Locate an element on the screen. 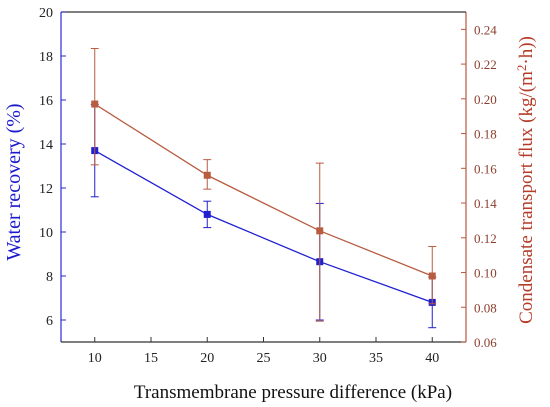 The width and height of the screenshot is (550, 407). right-tick-label: 0.16 is located at coordinates (485, 168).